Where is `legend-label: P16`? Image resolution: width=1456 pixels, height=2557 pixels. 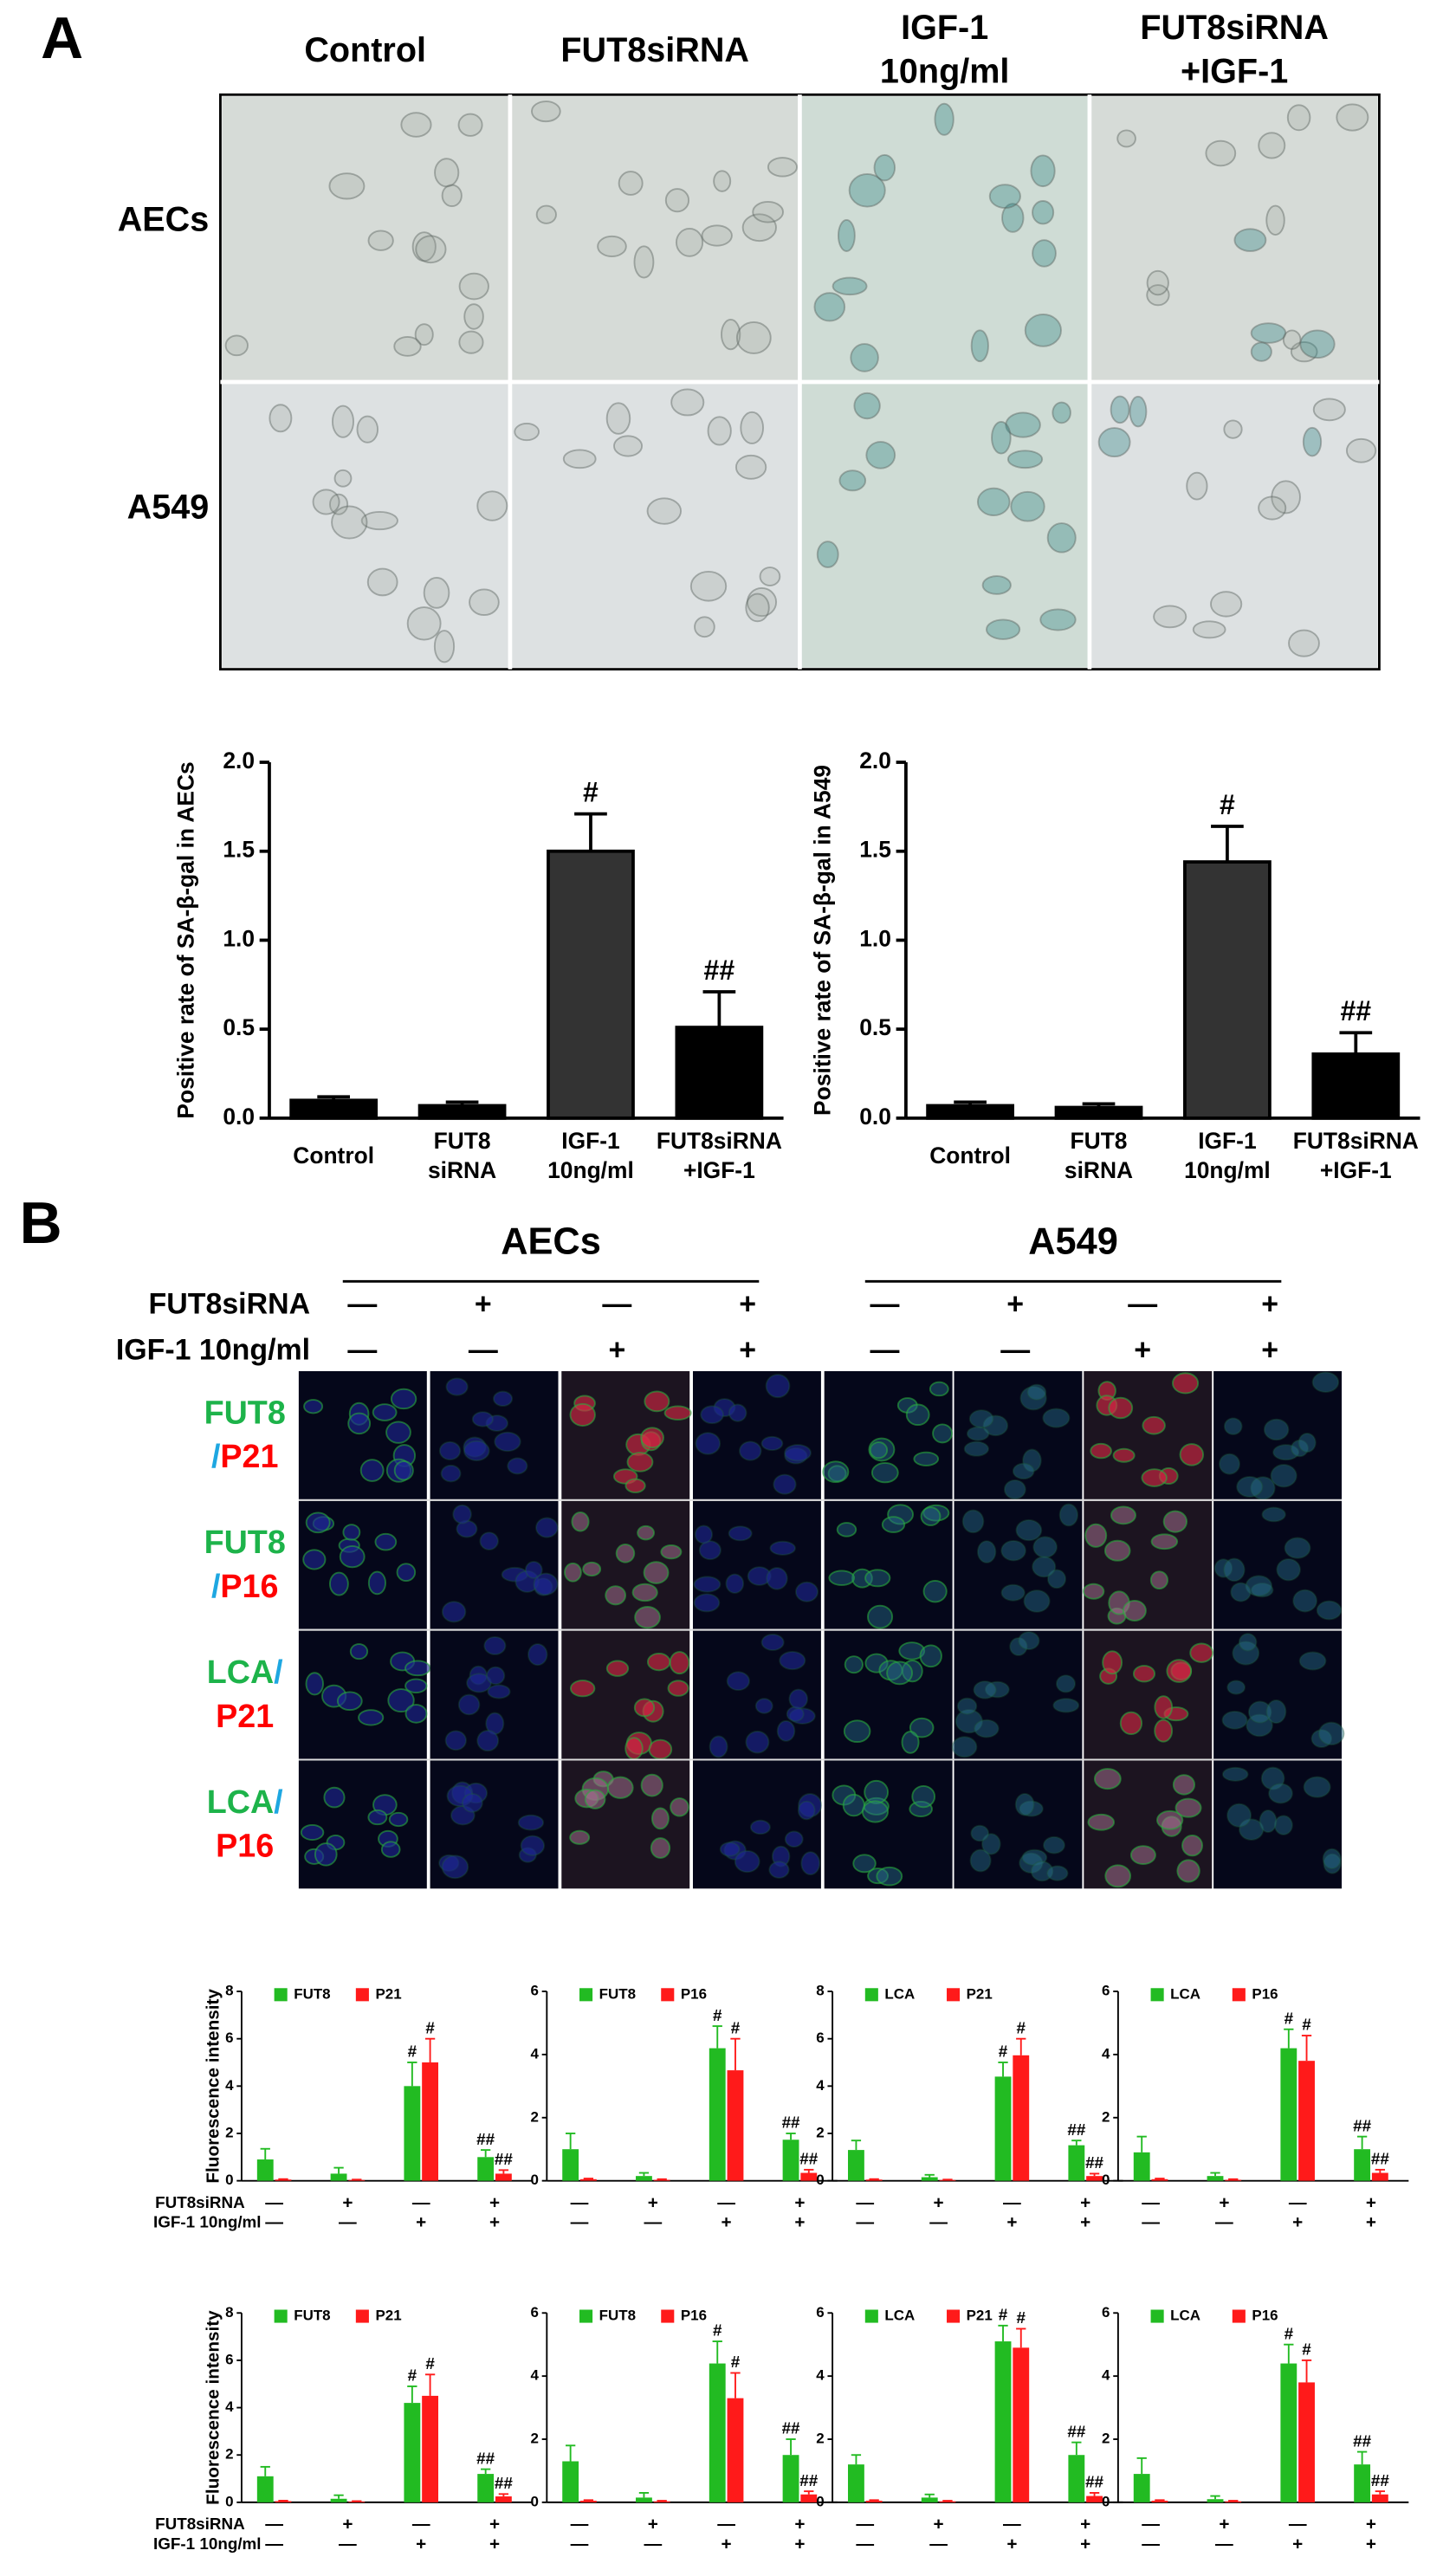 legend-label: P16 is located at coordinates (1265, 1993).